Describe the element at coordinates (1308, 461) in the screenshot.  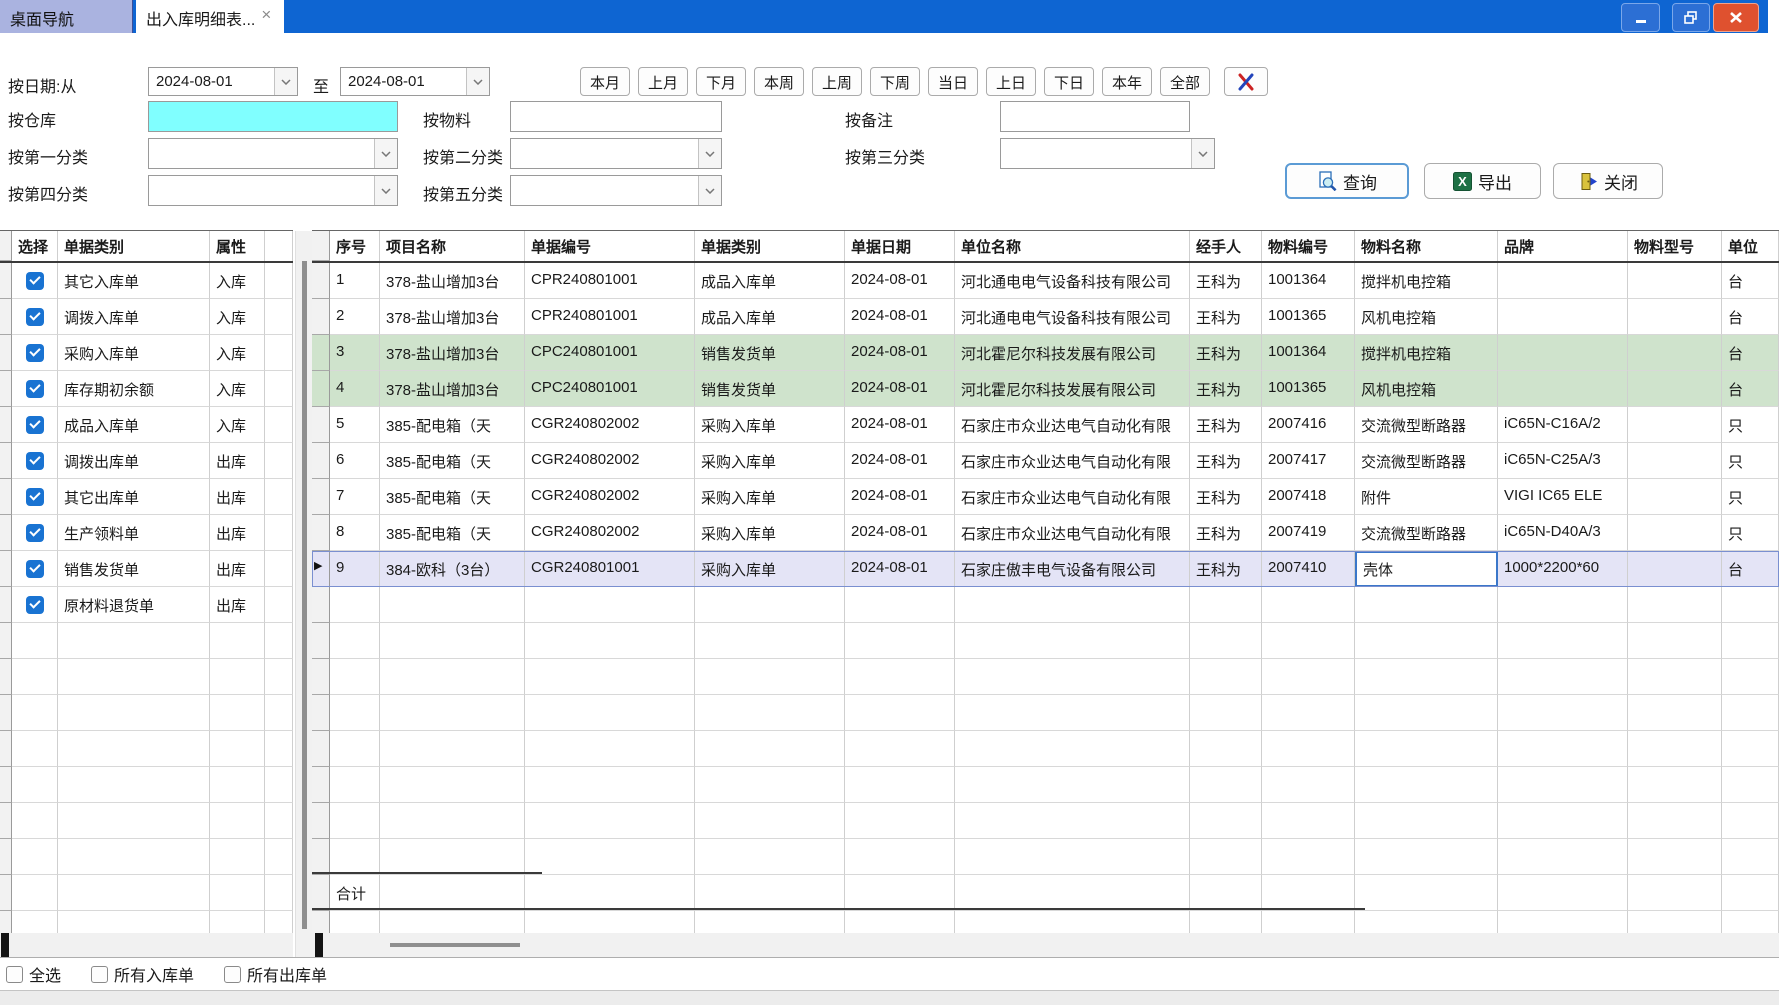
I see `data-cell: 2007417` at that location.